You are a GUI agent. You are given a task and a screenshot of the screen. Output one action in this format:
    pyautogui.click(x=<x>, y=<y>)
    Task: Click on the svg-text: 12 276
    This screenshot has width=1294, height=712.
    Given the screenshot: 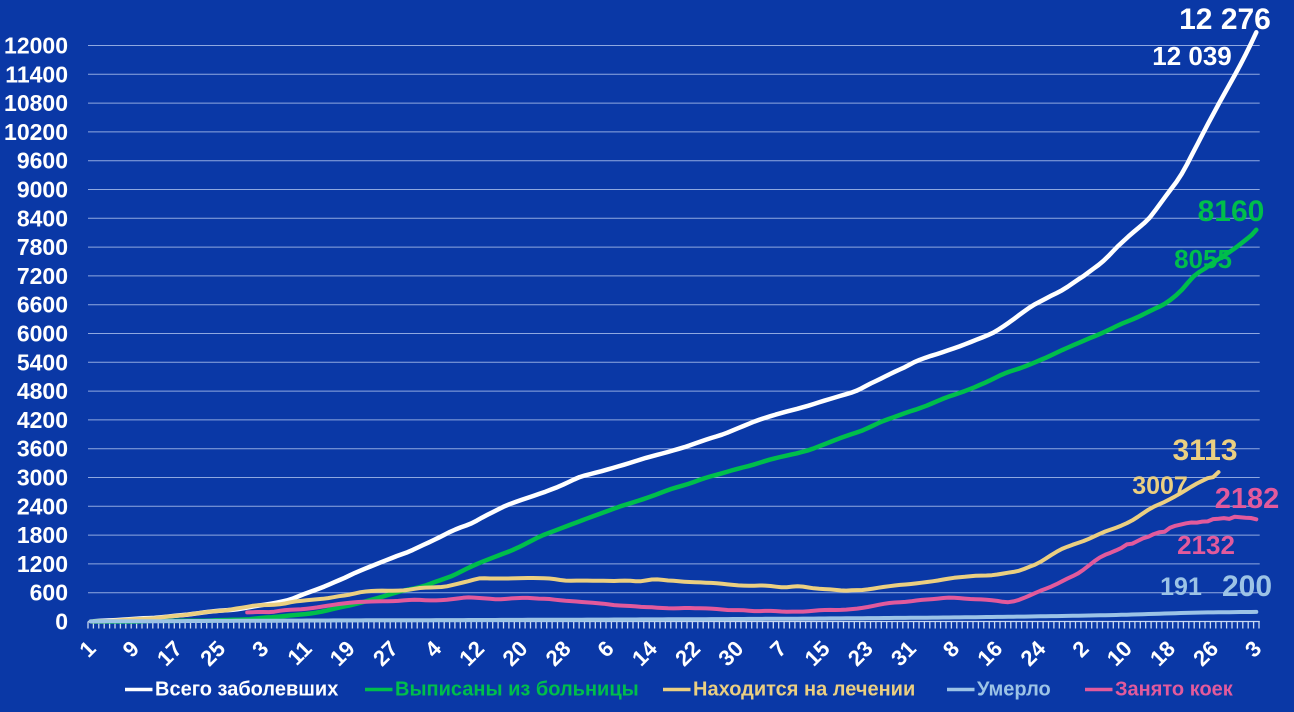 What is the action you would take?
    pyautogui.click(x=1225, y=19)
    